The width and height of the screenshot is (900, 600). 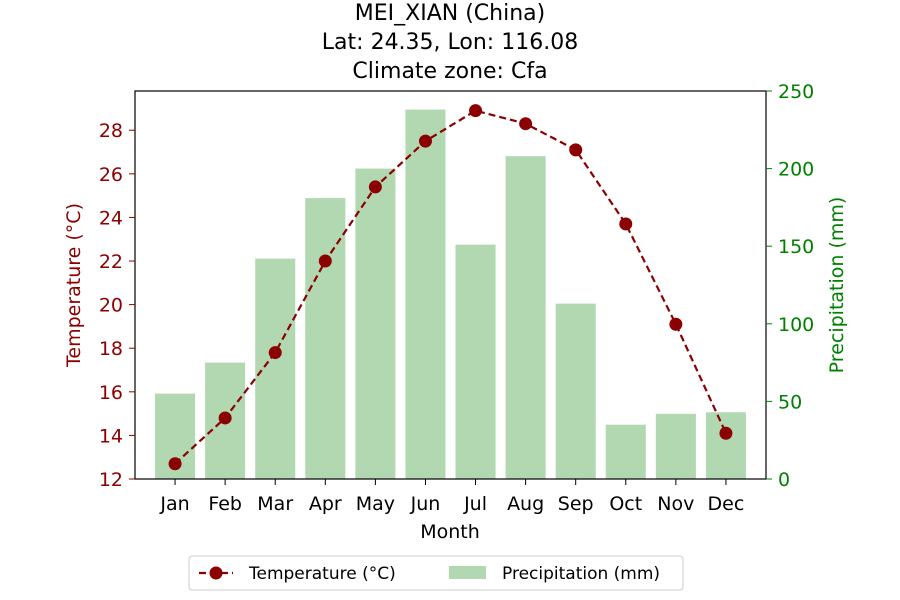 What do you see at coordinates (175, 464) in the screenshot?
I see `temperature-point-jan` at bounding box center [175, 464].